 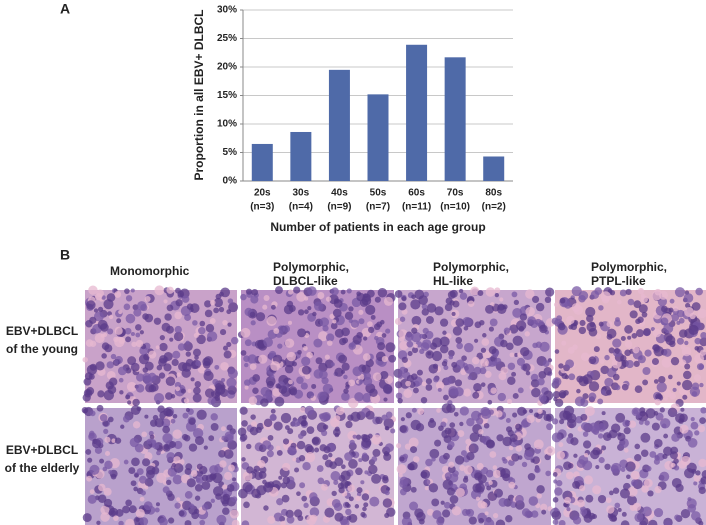 I want to click on y-tick-label: 20%, so click(x=227, y=67).